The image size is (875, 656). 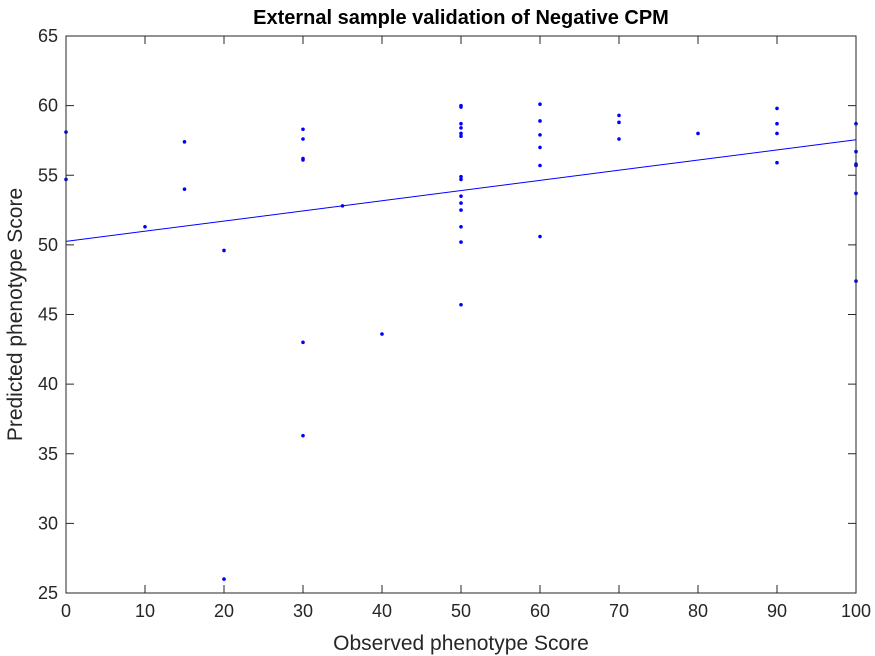 I want to click on y-tick-label: 55, so click(x=48, y=175).